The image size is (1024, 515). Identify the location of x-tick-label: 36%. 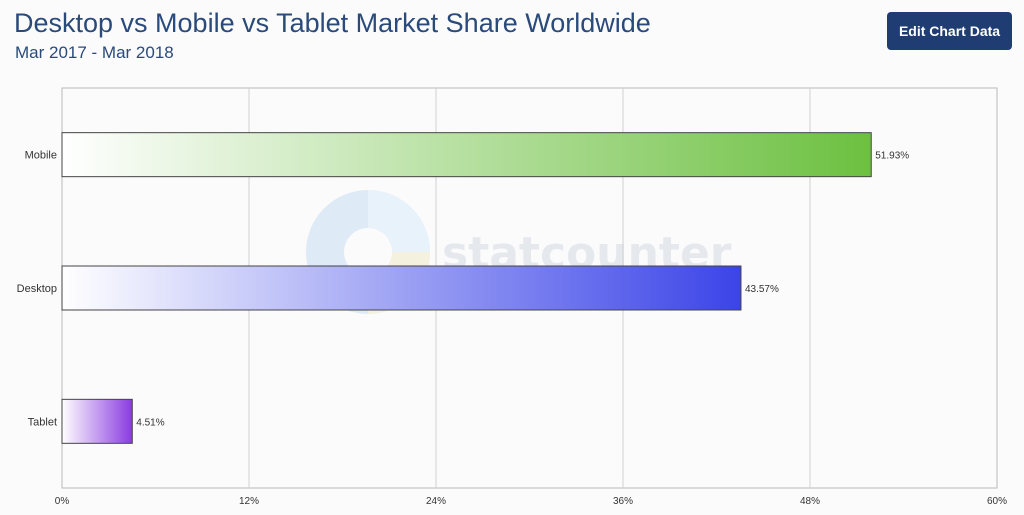
(623, 501).